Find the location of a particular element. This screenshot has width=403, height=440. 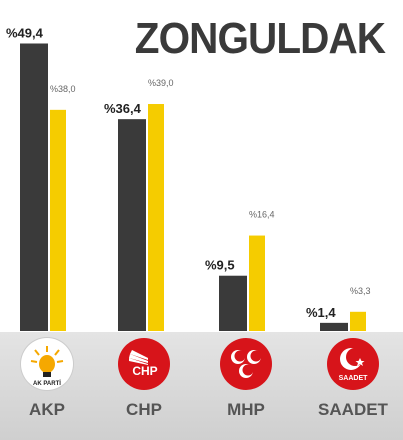

party-chp: CHP CHP is located at coordinates (146, 386).